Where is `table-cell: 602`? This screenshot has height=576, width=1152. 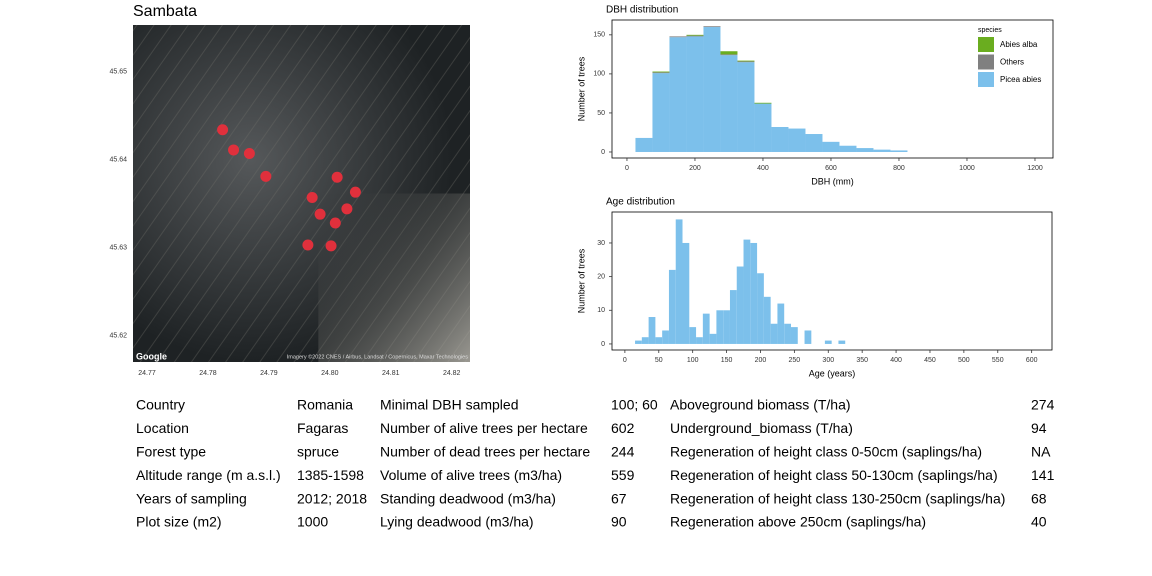 table-cell: 602 is located at coordinates (623, 428).